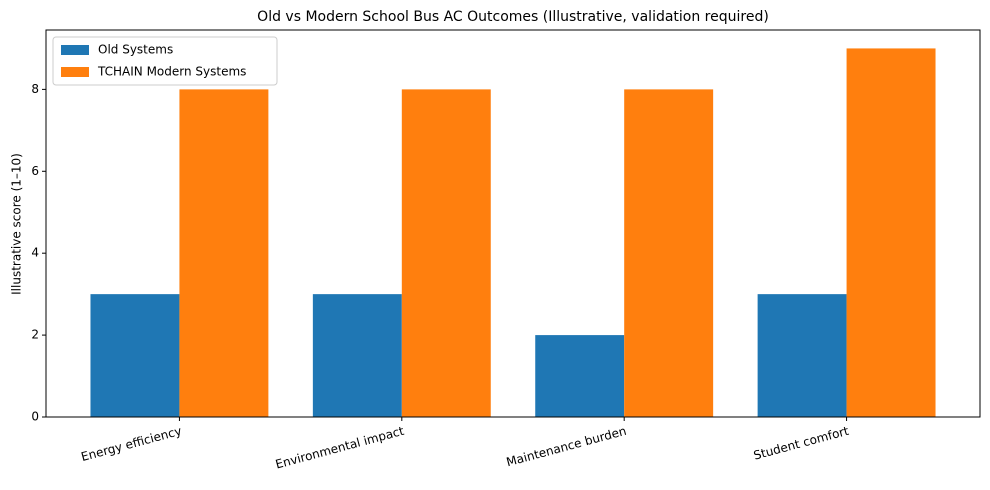 Image resolution: width=990 pixels, height=490 pixels. Describe the element at coordinates (165, 61) in the screenshot. I see `legend-box` at that location.